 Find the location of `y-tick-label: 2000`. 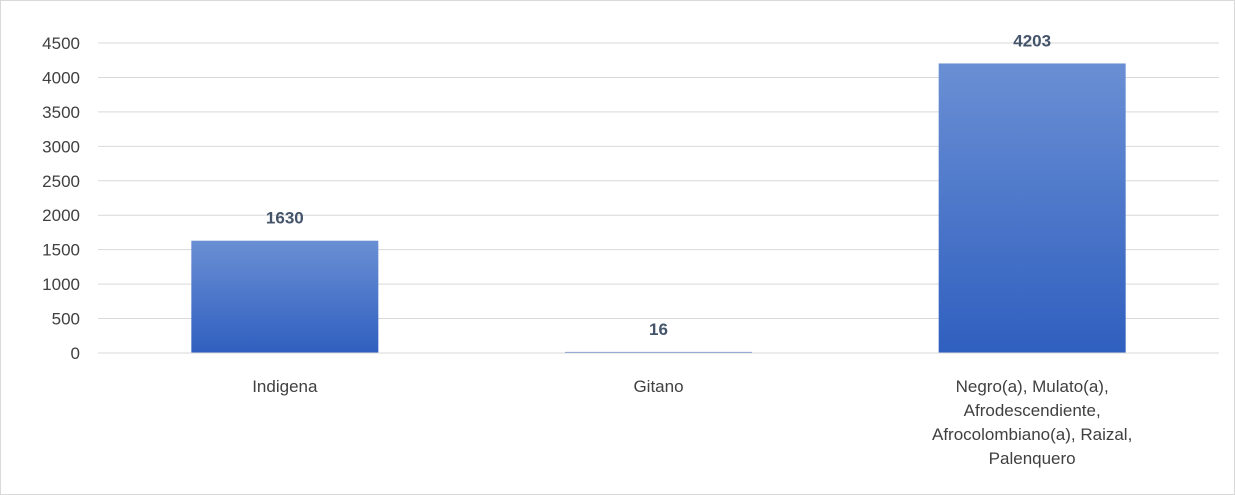

y-tick-label: 2000 is located at coordinates (61, 215).